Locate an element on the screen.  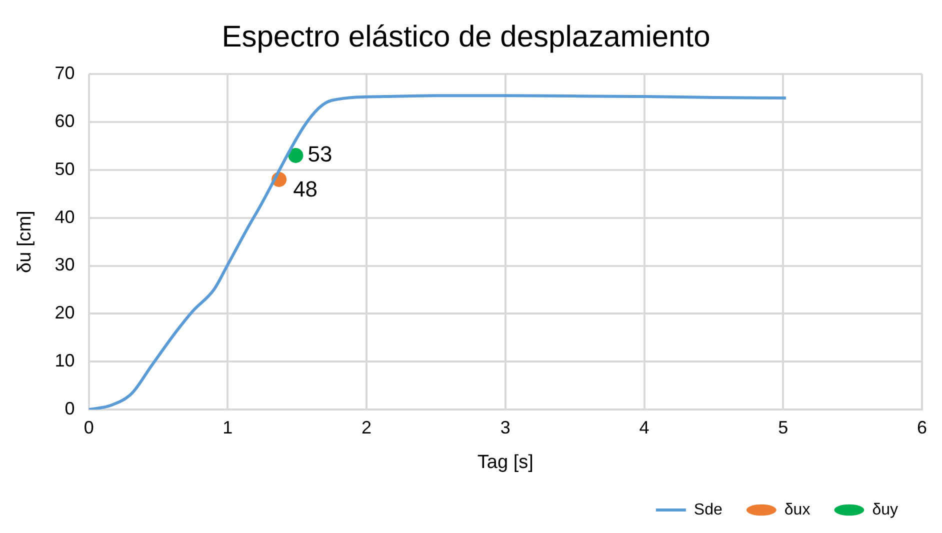
y-tick-label: 50 is located at coordinates (64, 168).